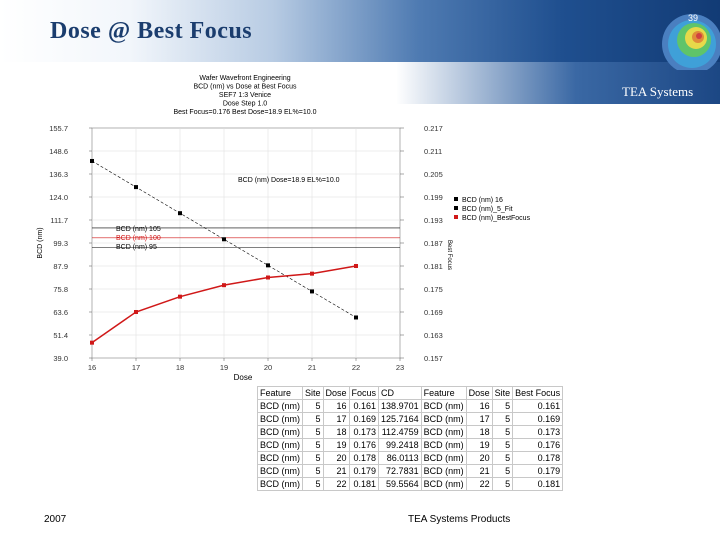  Describe the element at coordinates (433, 151) in the screenshot. I see `y2-tick-label: 0.211` at that location.